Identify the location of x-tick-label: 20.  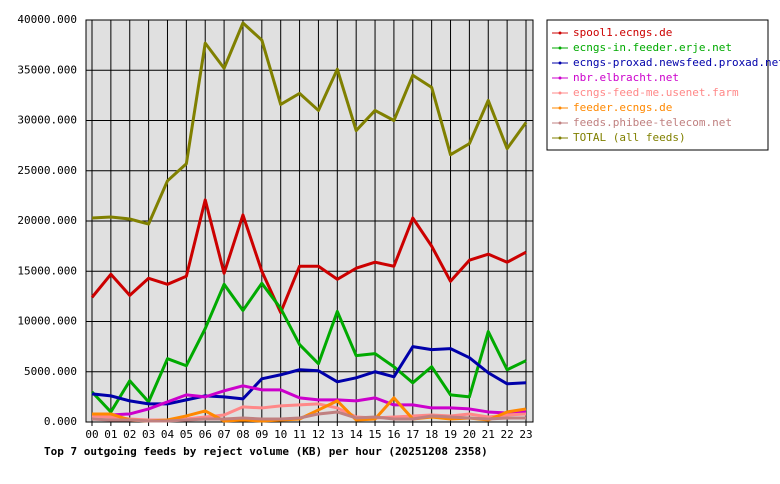
(469, 434).